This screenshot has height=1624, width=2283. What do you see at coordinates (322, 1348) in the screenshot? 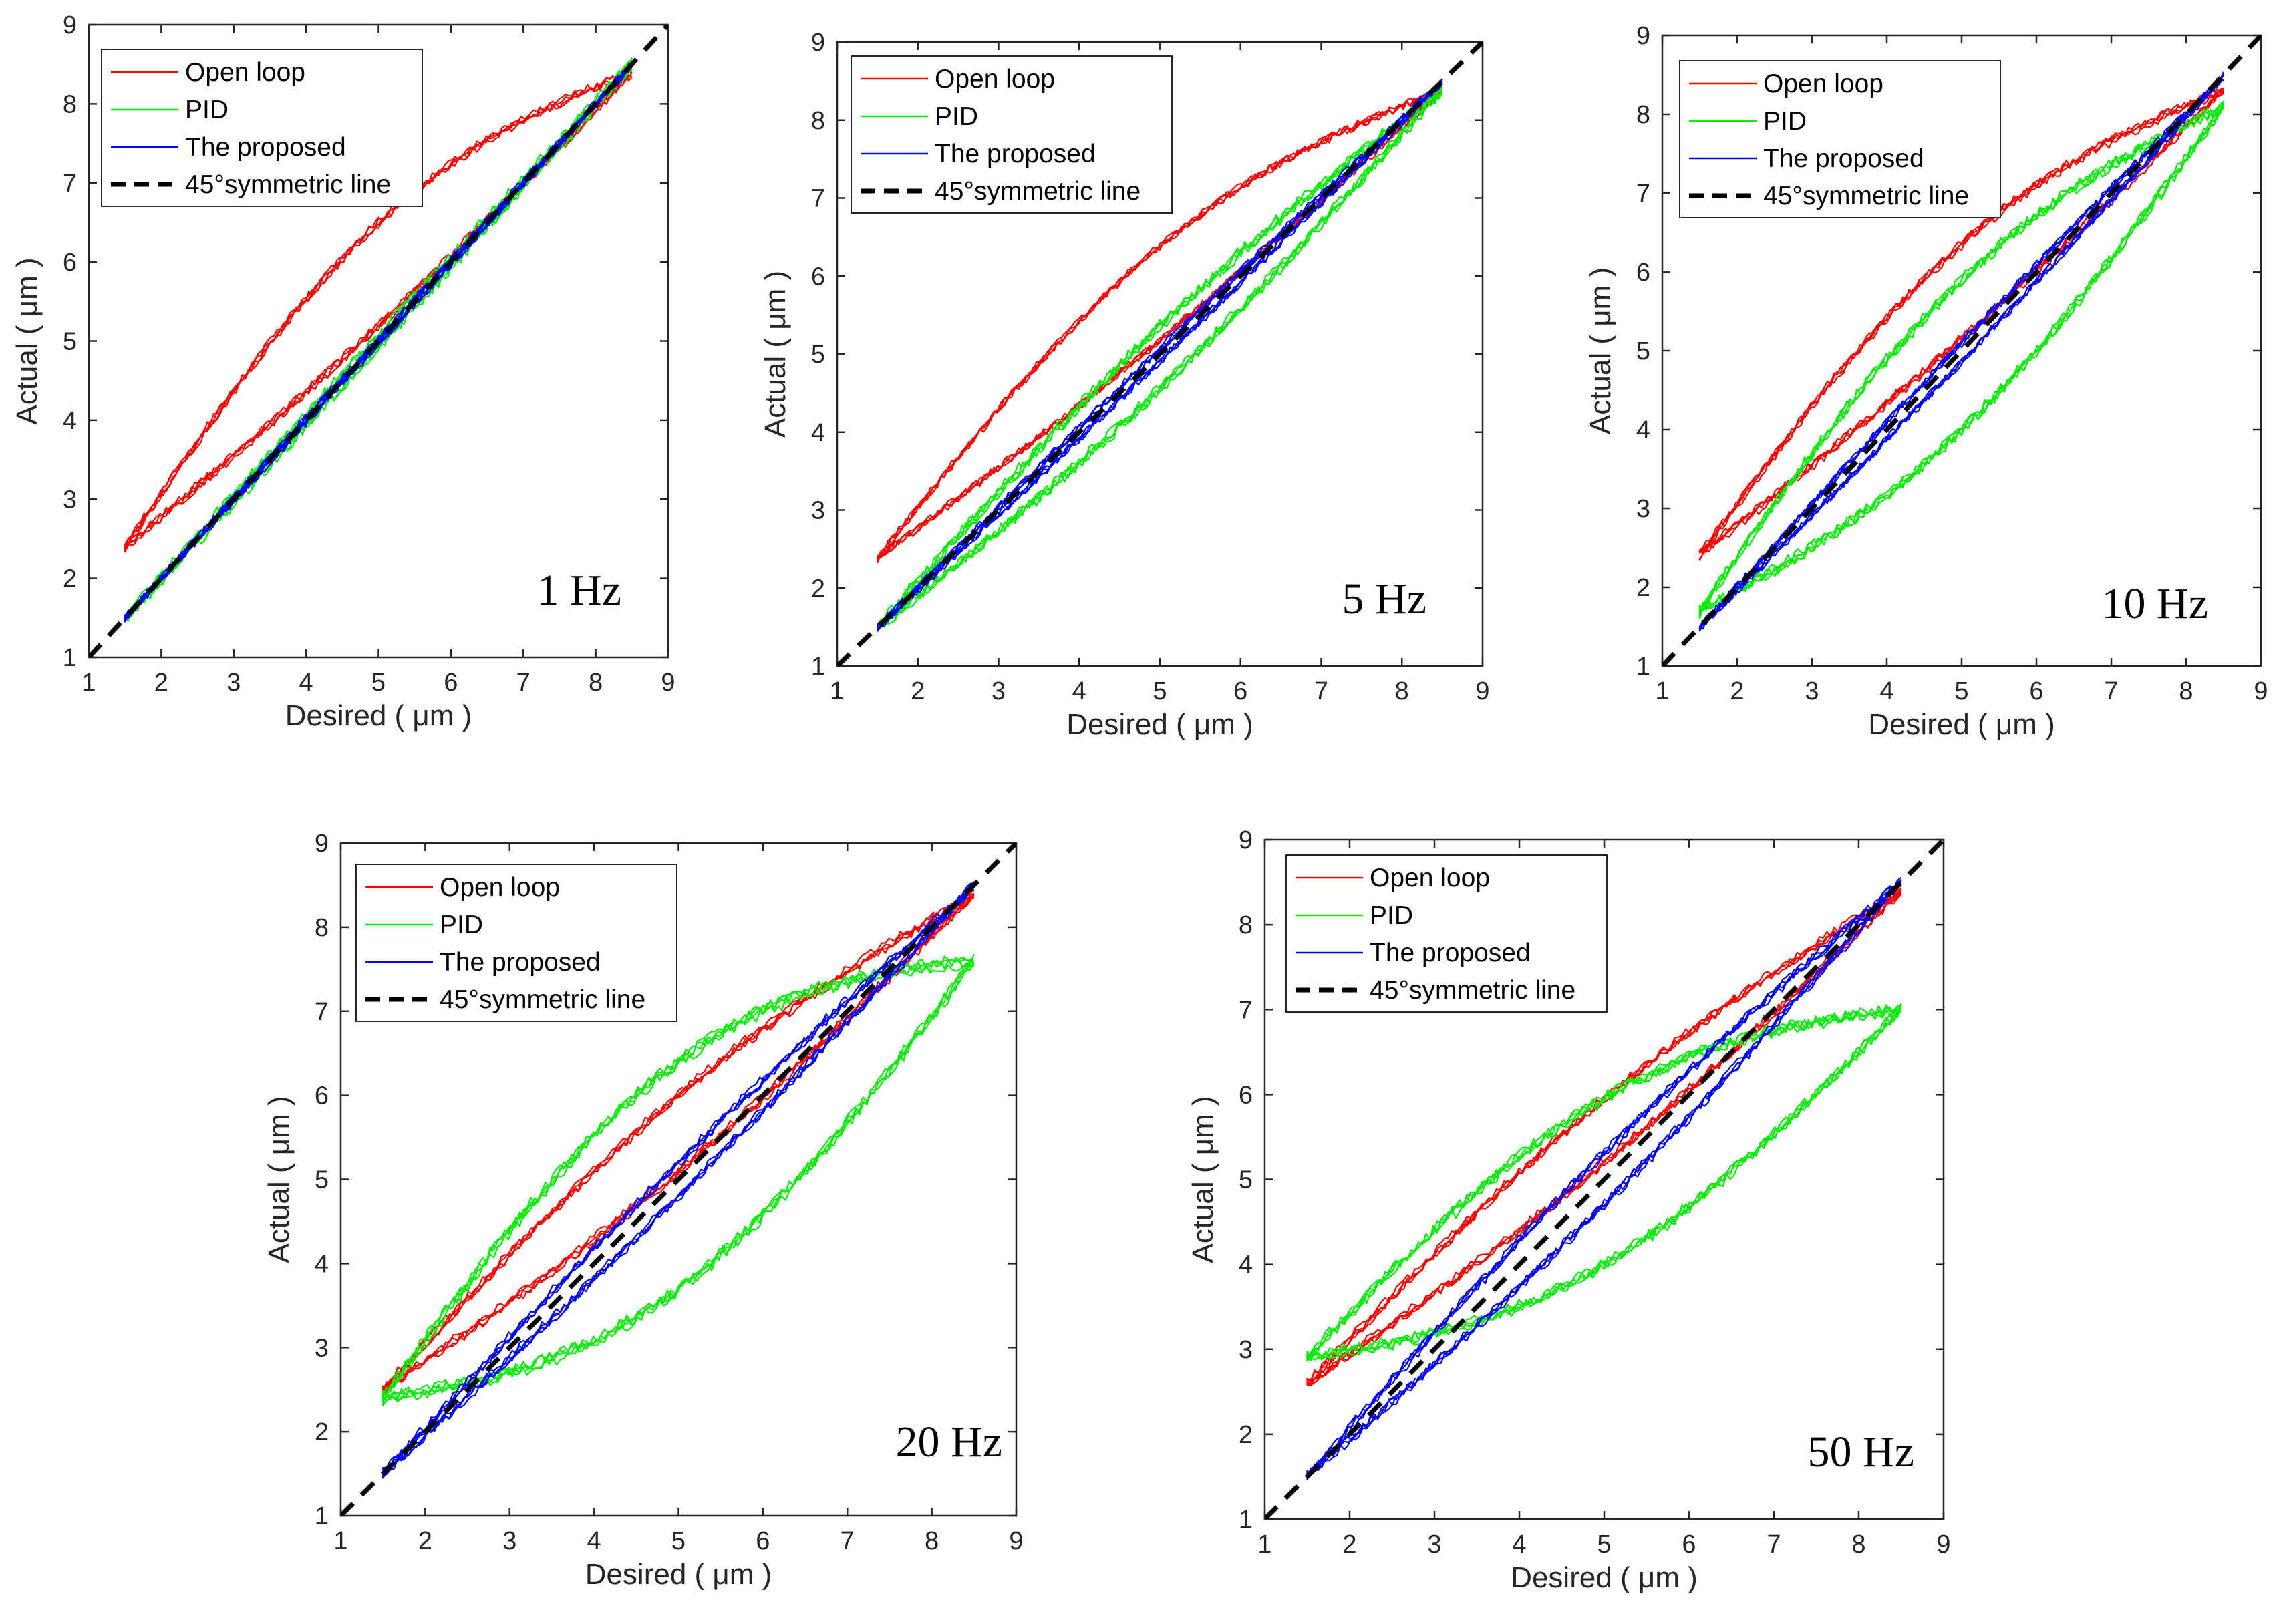
I see `y-tick-label: 3` at bounding box center [322, 1348].